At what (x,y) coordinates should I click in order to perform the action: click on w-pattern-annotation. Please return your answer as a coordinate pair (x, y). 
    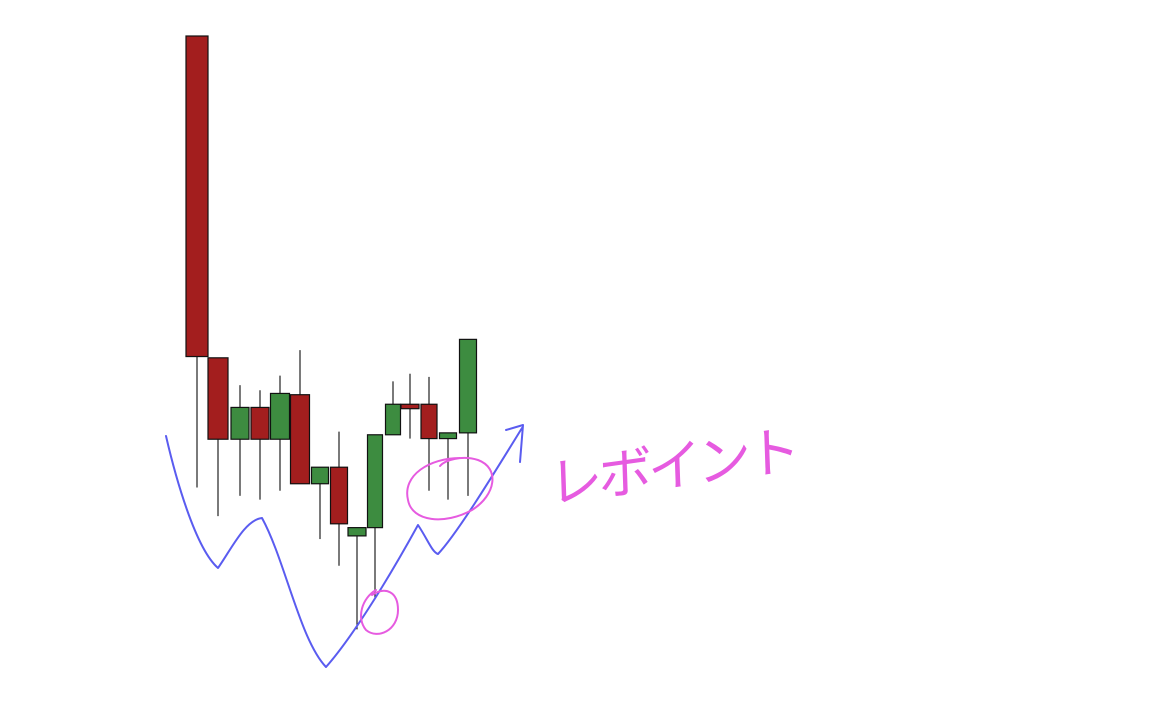
    Looking at the image, I should click on (344, 546).